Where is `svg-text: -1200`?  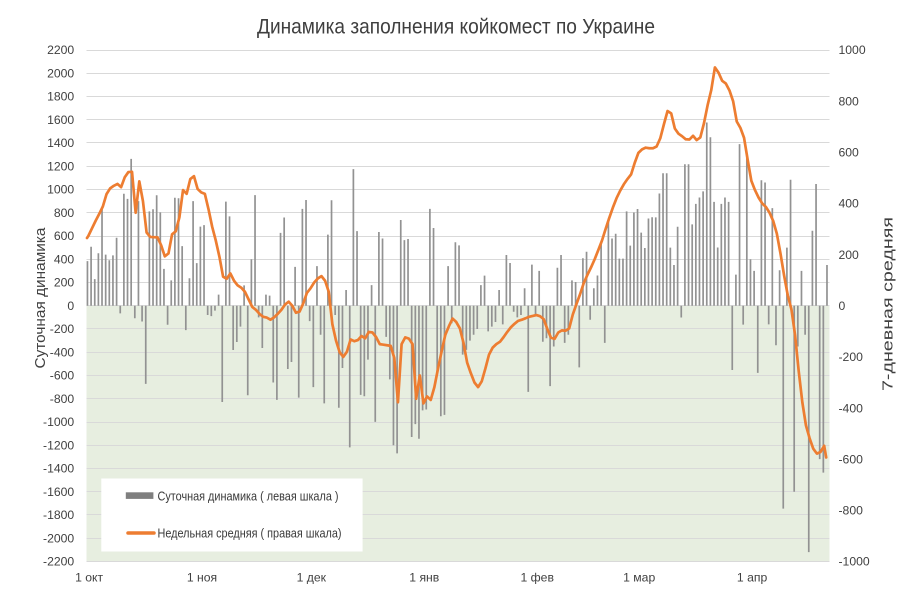
svg-text: -1200 is located at coordinates (58, 445).